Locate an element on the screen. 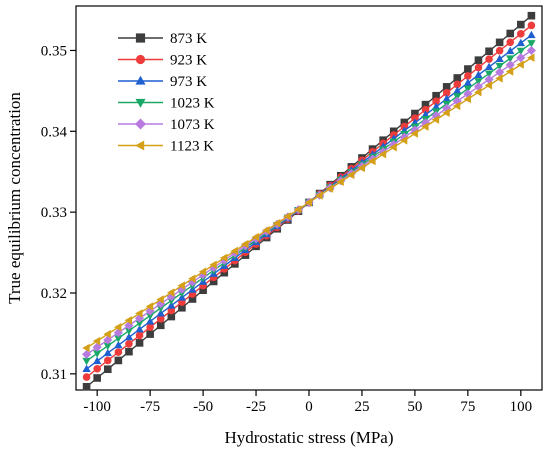 The image size is (550, 452). y-tick-label: 0.32 is located at coordinates (54, 294).